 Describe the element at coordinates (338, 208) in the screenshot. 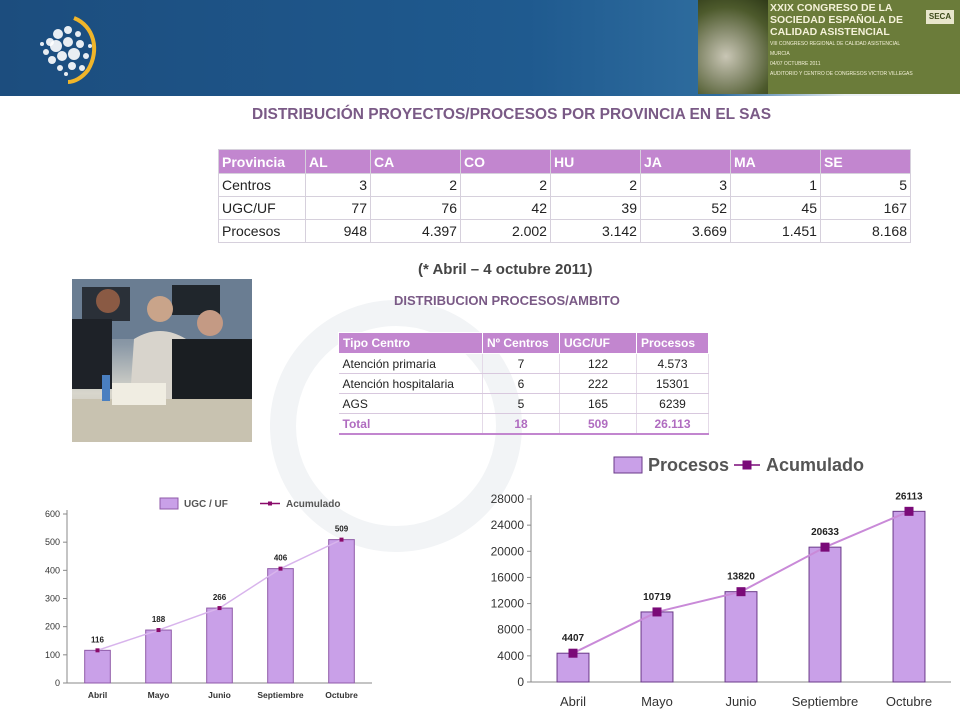

I see `table-cell: 77` at that location.